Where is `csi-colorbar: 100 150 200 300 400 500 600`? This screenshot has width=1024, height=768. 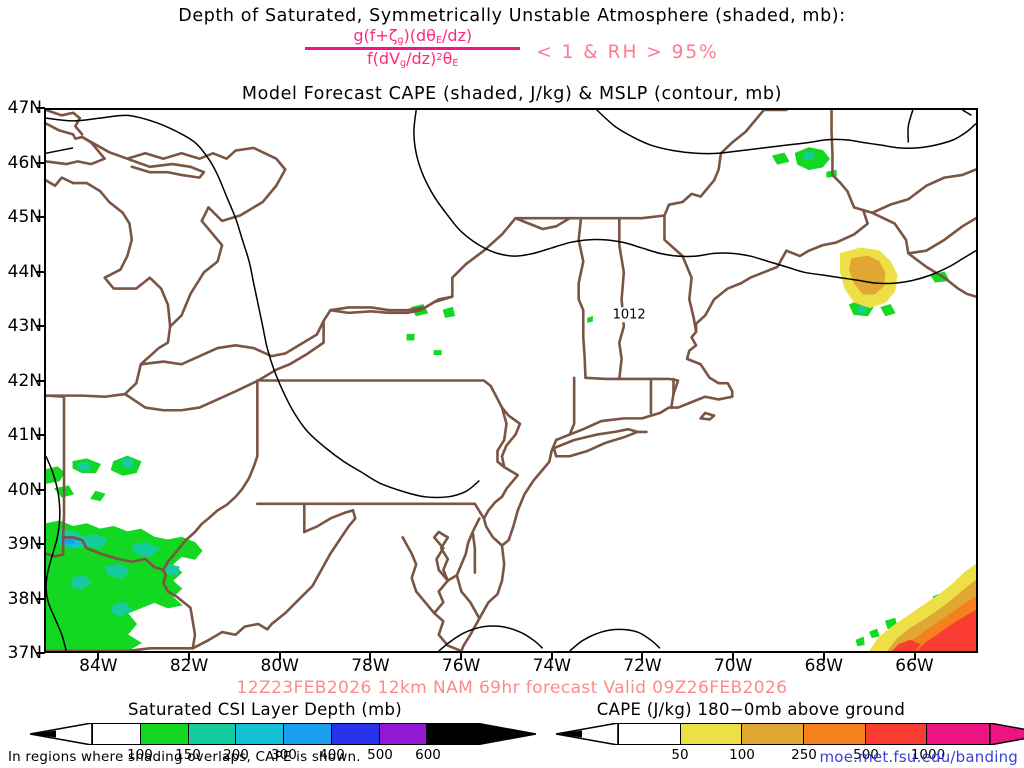 csi-colorbar: 100 150 200 300 400 500 600 is located at coordinates (283, 743).